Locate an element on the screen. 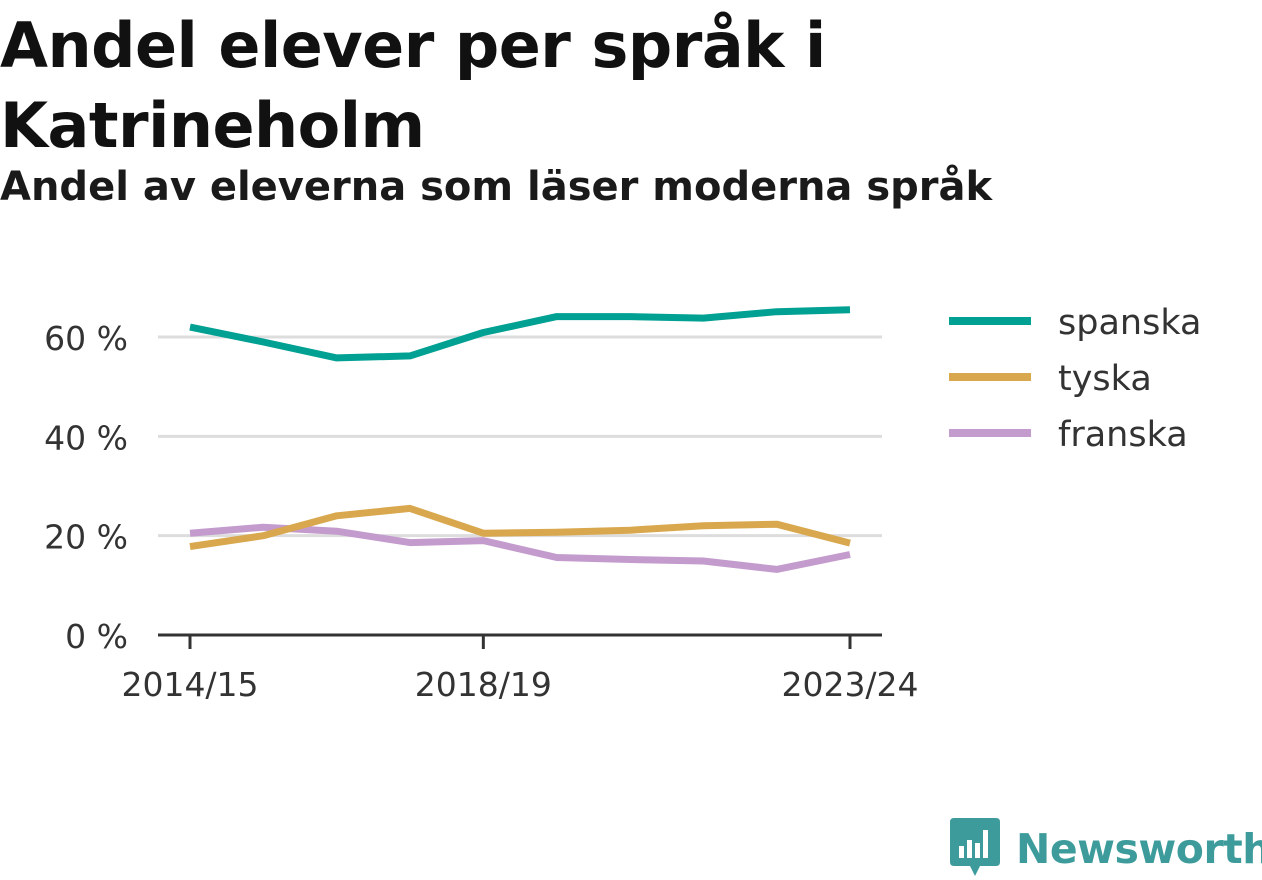  legend: spanska tyska franska is located at coordinates (1075, 379).